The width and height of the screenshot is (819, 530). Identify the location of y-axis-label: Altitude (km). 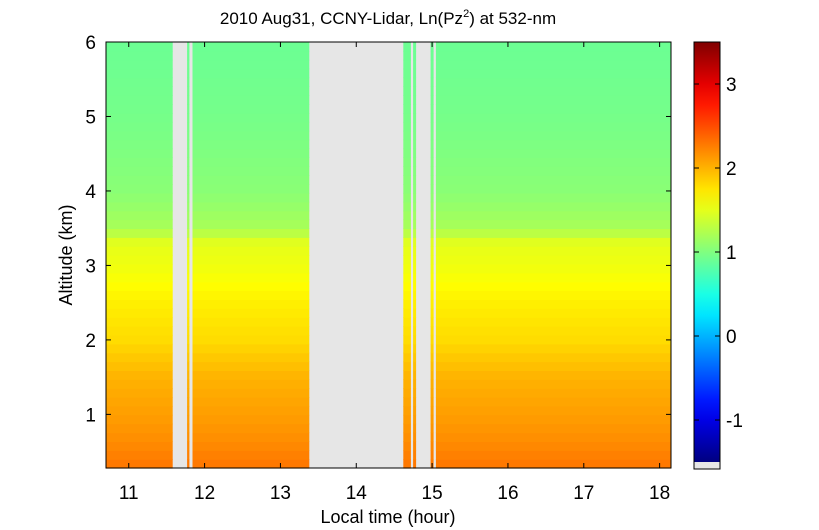
(66, 254).